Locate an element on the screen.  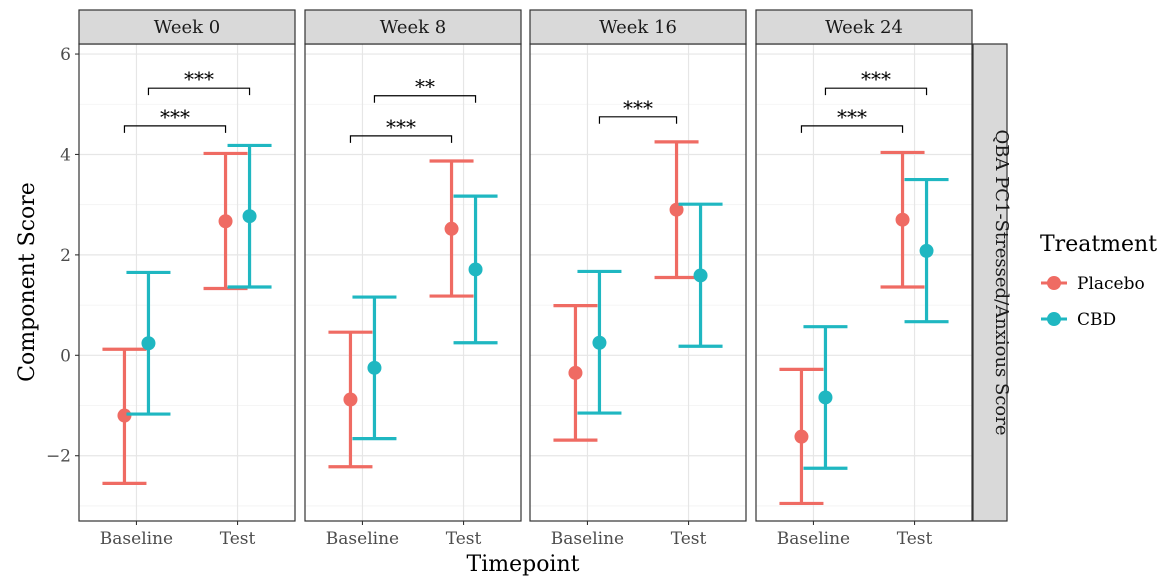
point-week-24-cbd-test is located at coordinates (926, 250).